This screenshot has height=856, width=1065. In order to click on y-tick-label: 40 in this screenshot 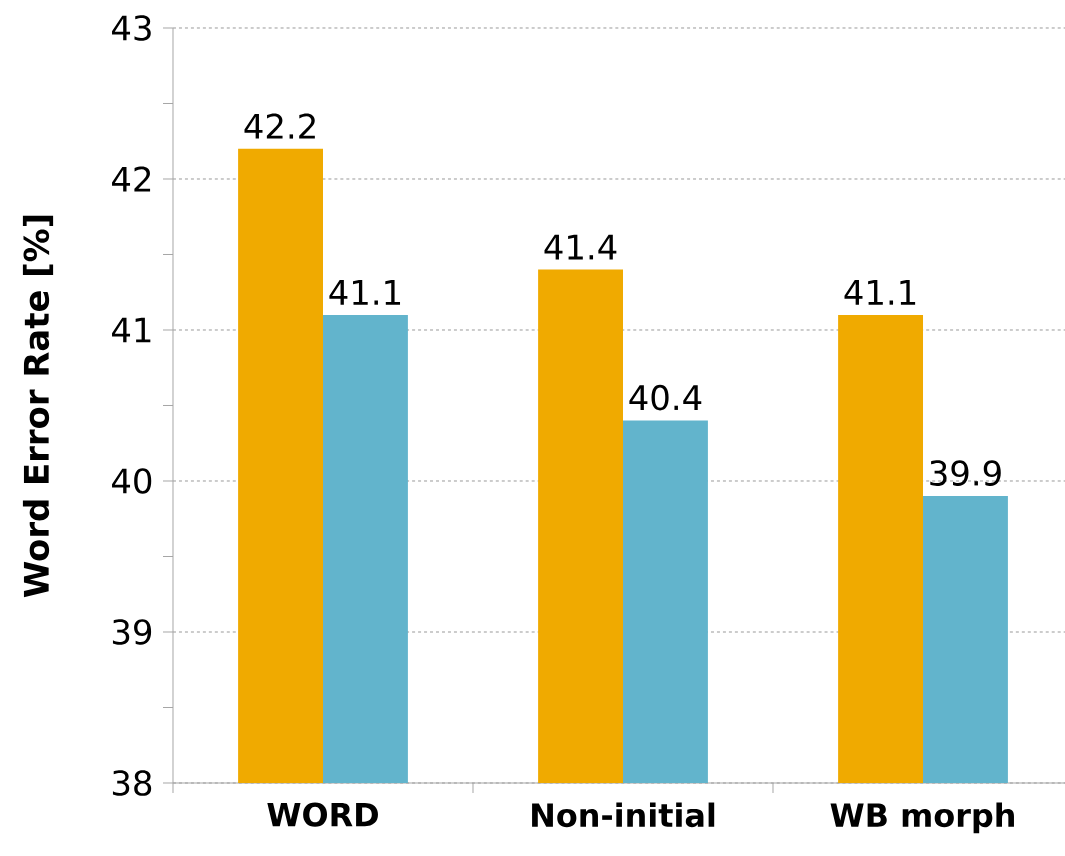, I will do `click(132, 481)`.